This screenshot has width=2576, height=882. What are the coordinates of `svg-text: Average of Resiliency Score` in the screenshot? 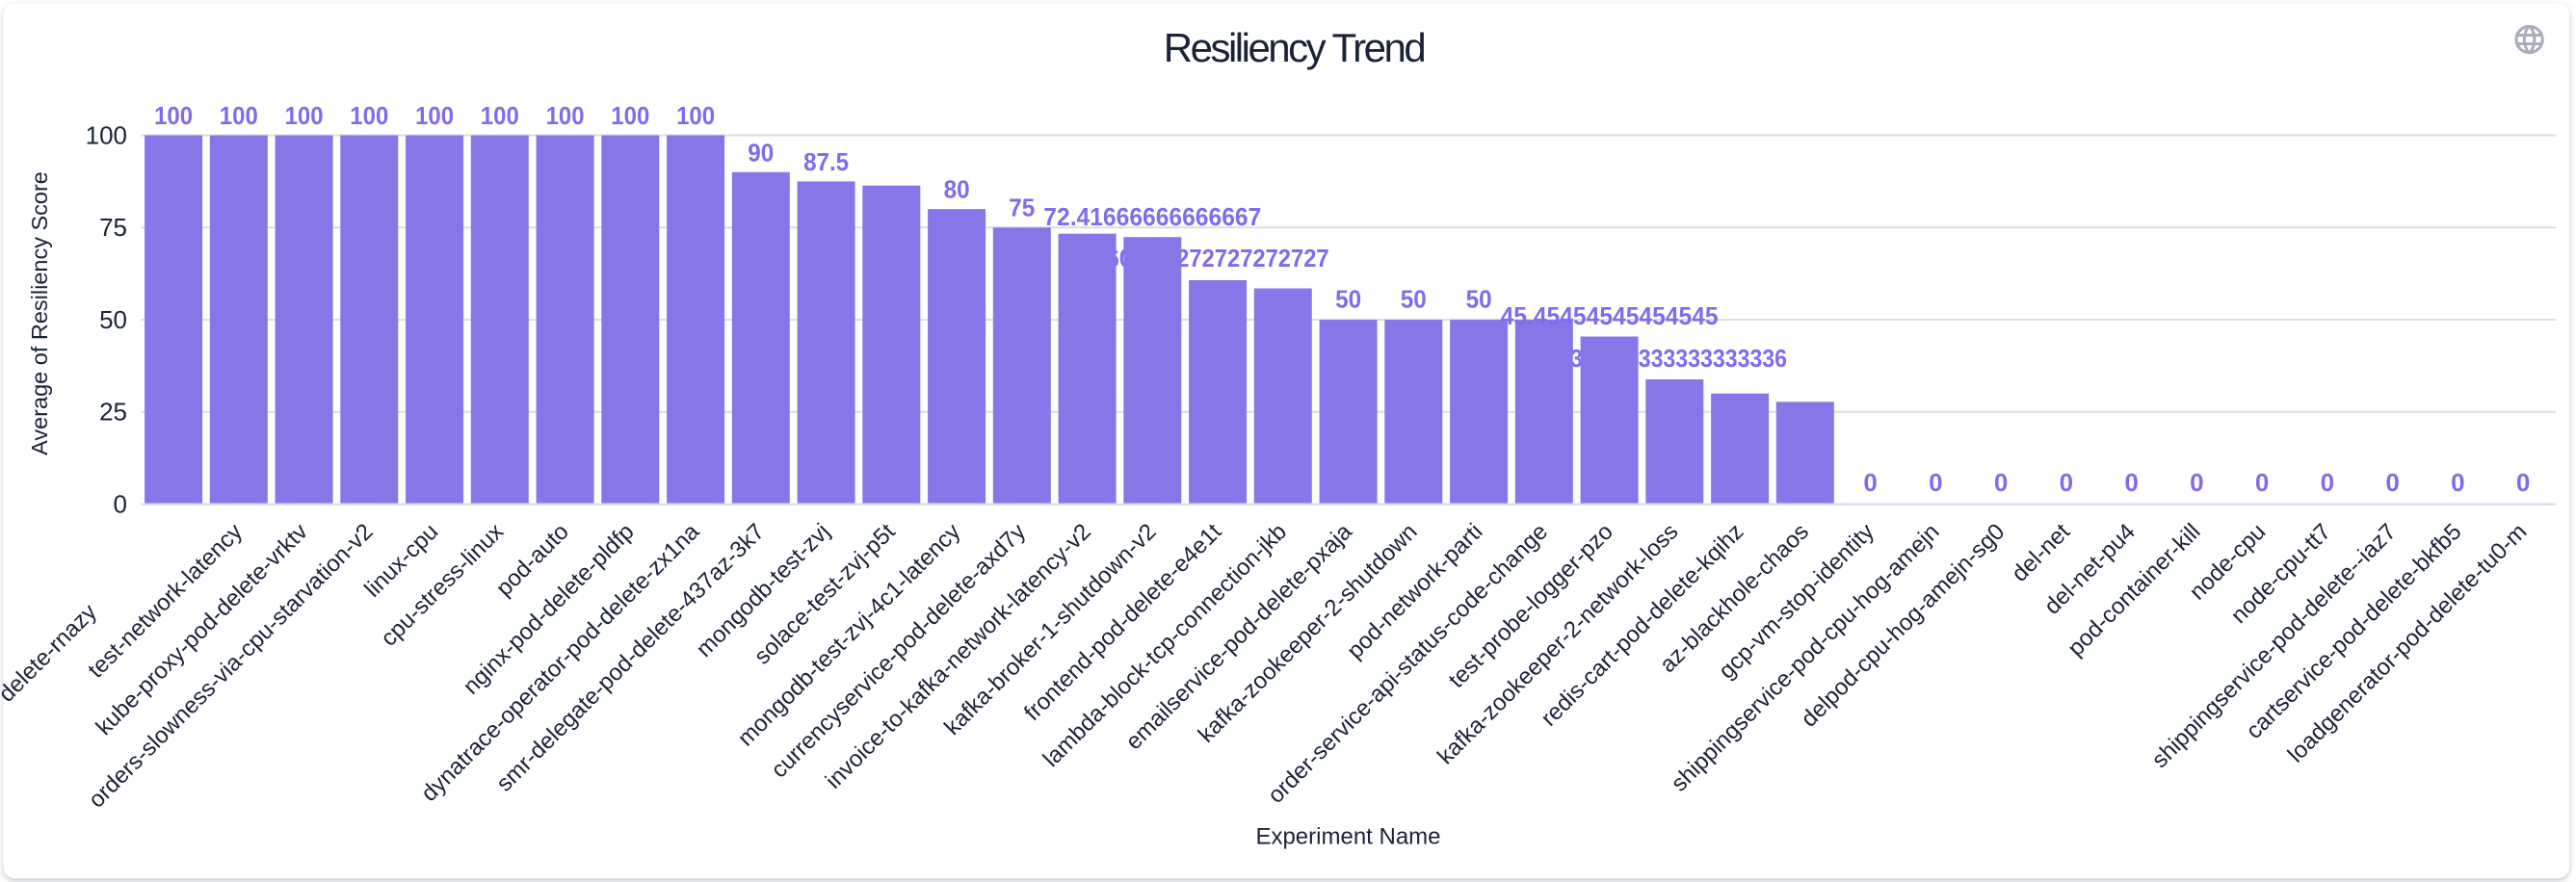 It's located at (40, 313).